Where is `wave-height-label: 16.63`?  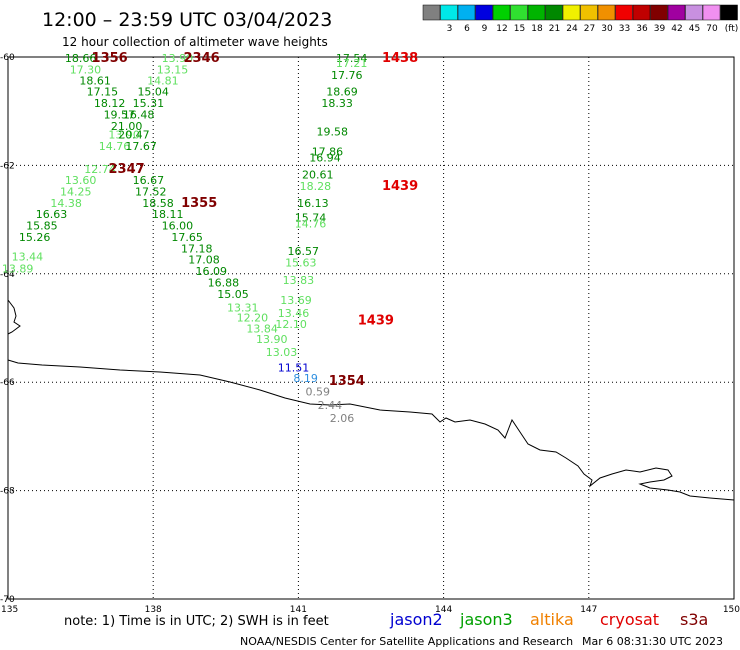 wave-height-label: 16.63 is located at coordinates (52, 214).